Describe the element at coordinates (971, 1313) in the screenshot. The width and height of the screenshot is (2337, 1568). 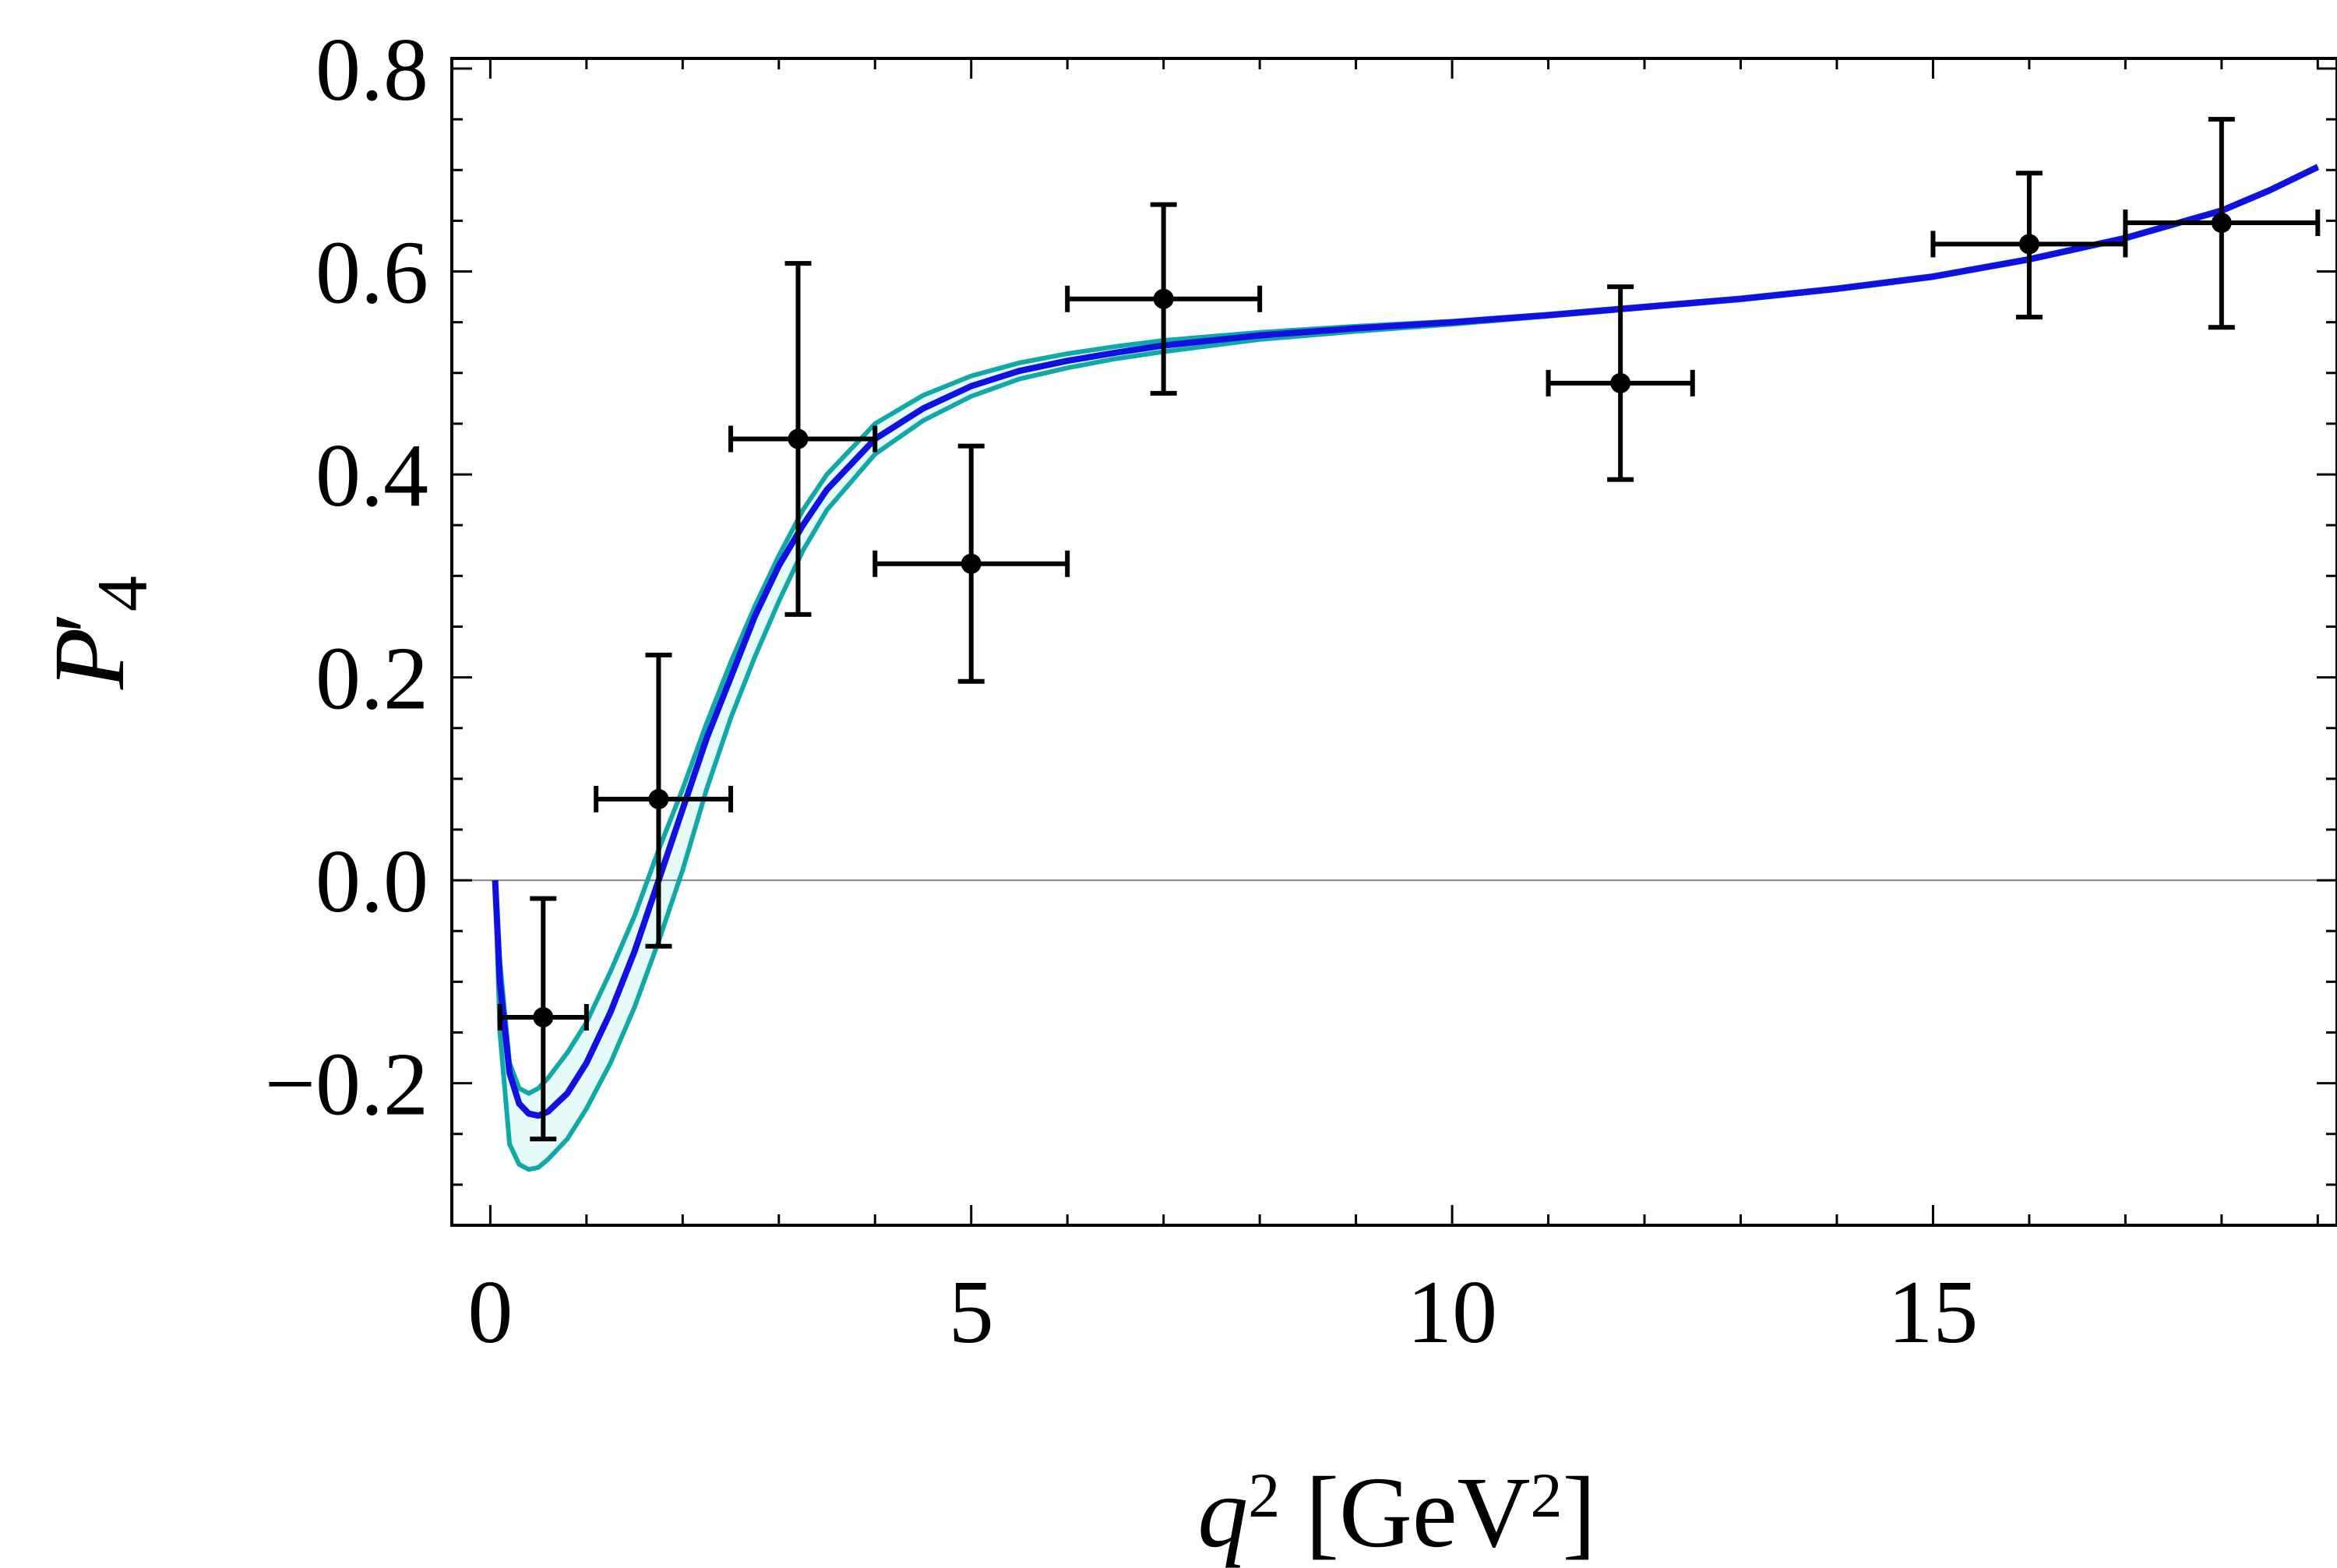
I see `x-tick-label: 5` at that location.